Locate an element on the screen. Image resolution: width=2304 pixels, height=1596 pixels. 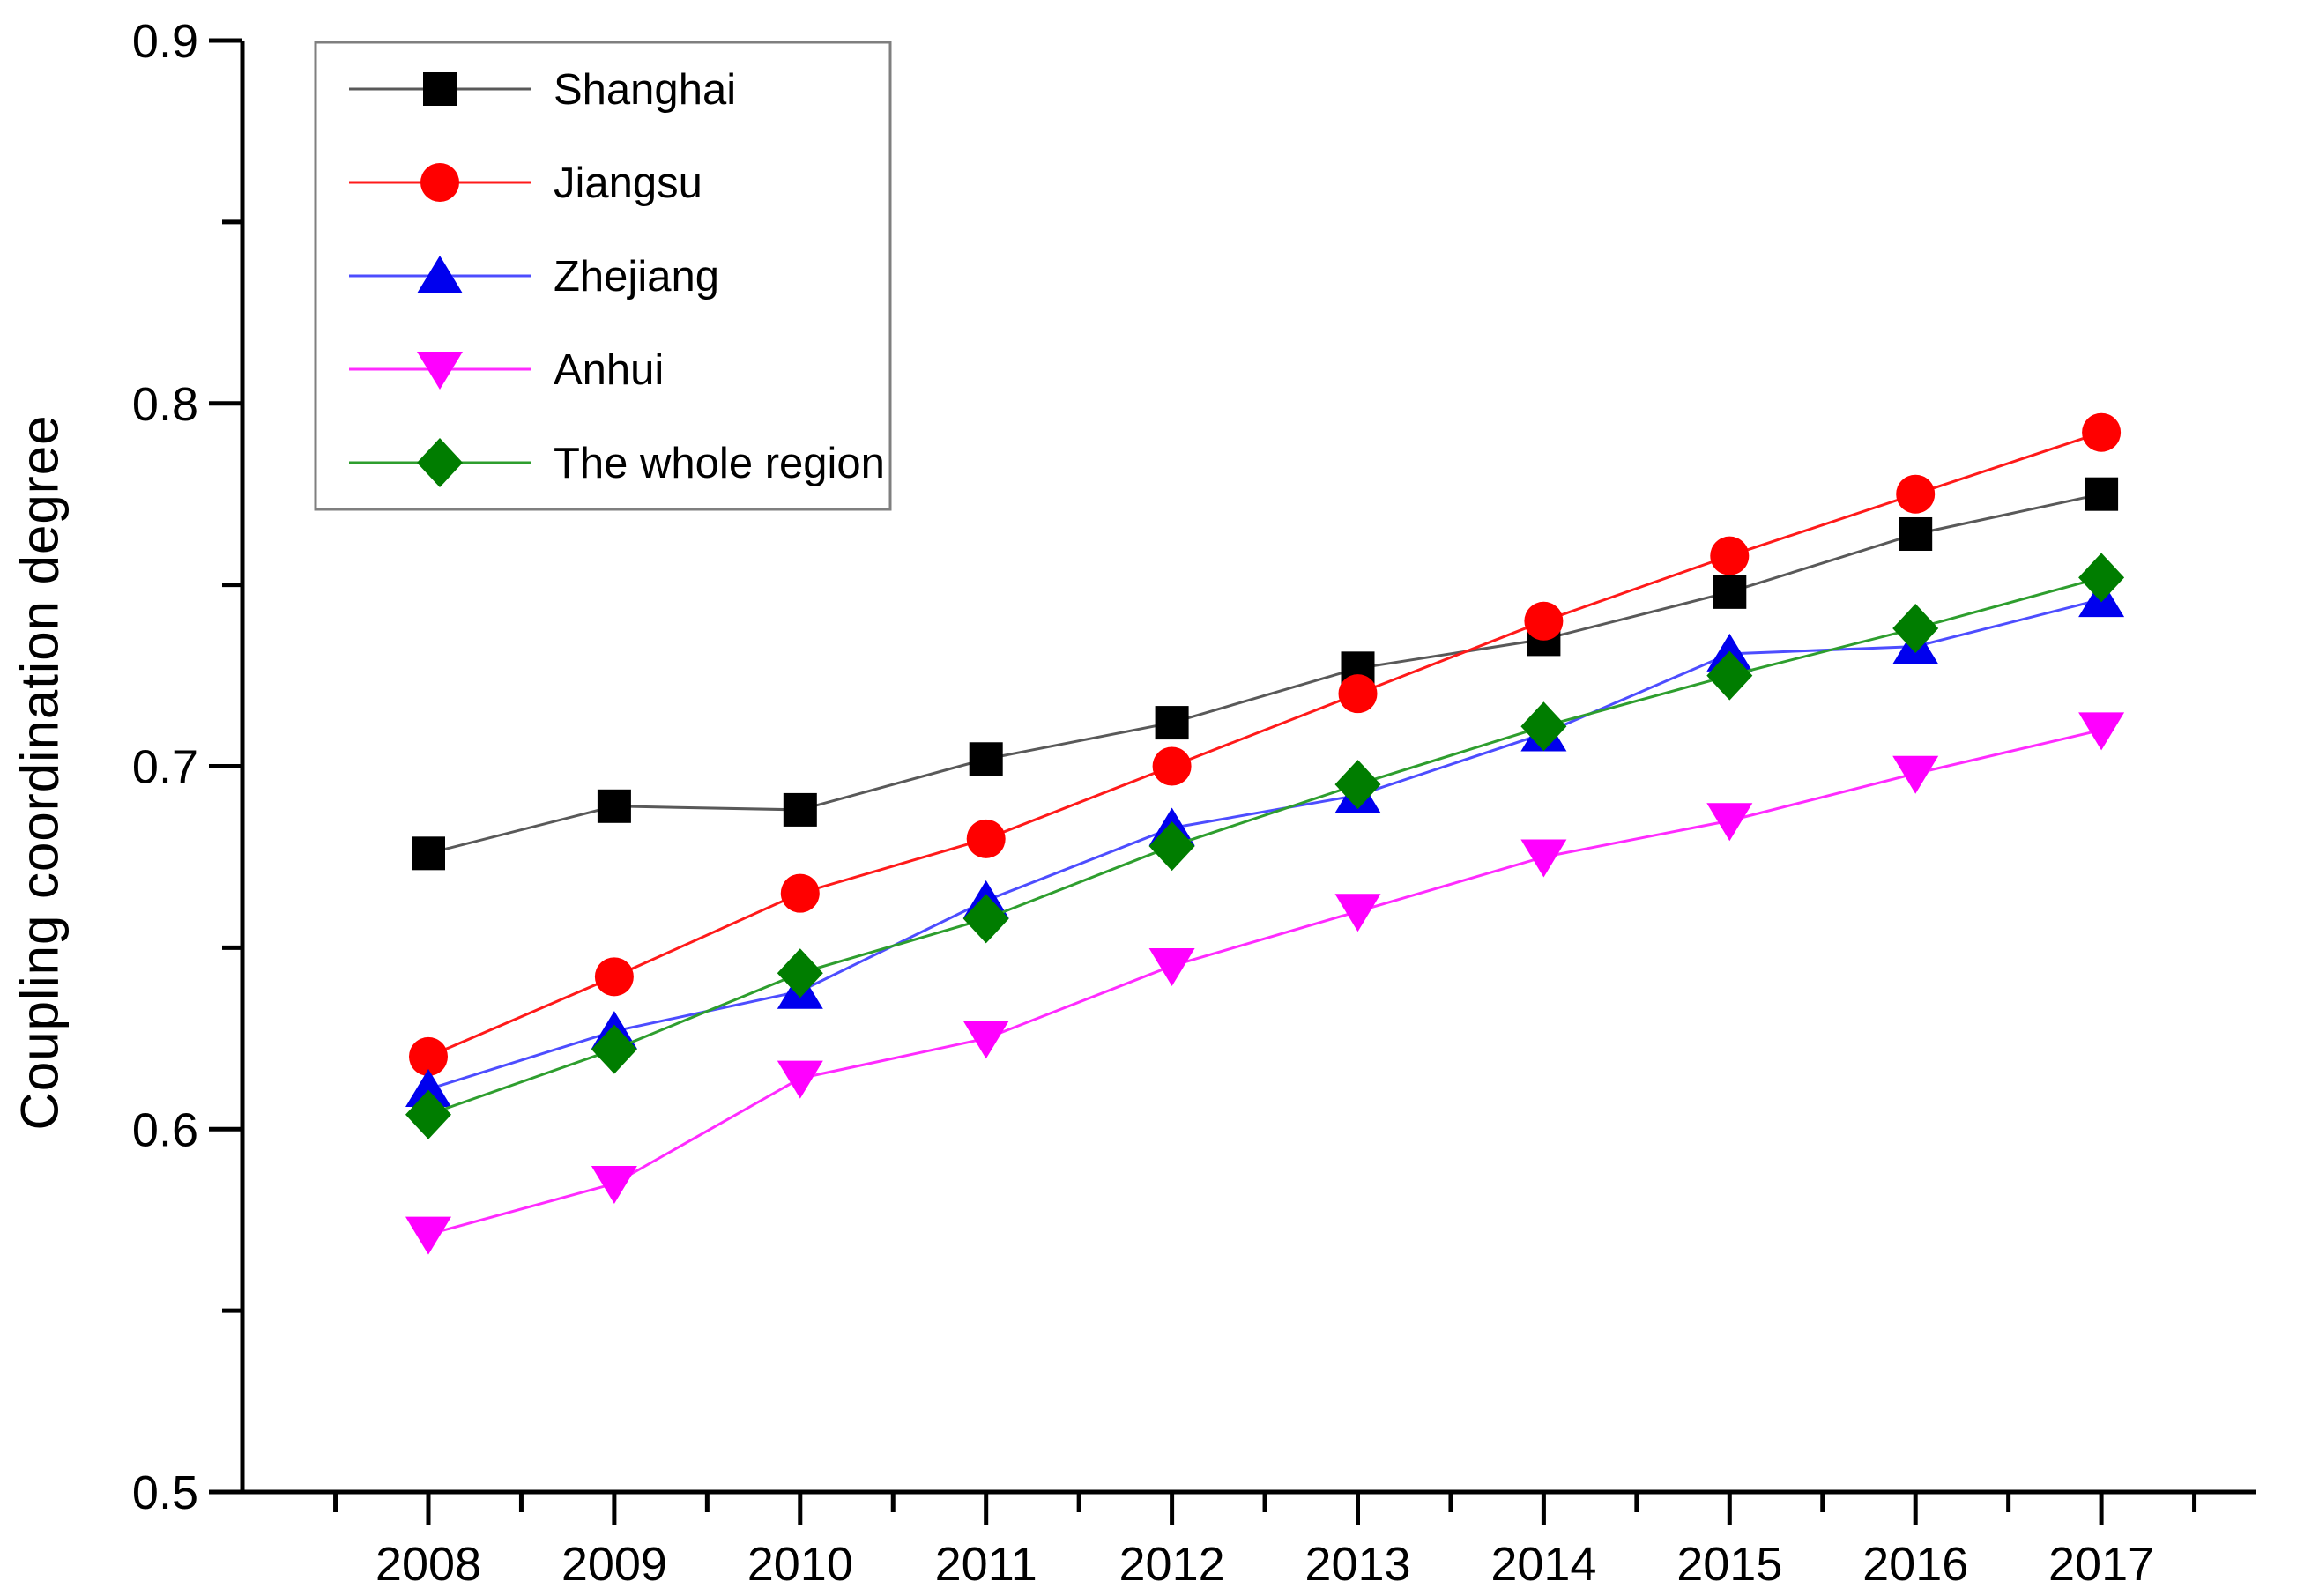
x-tick-label: 2016 is located at coordinates (1915, 1564).